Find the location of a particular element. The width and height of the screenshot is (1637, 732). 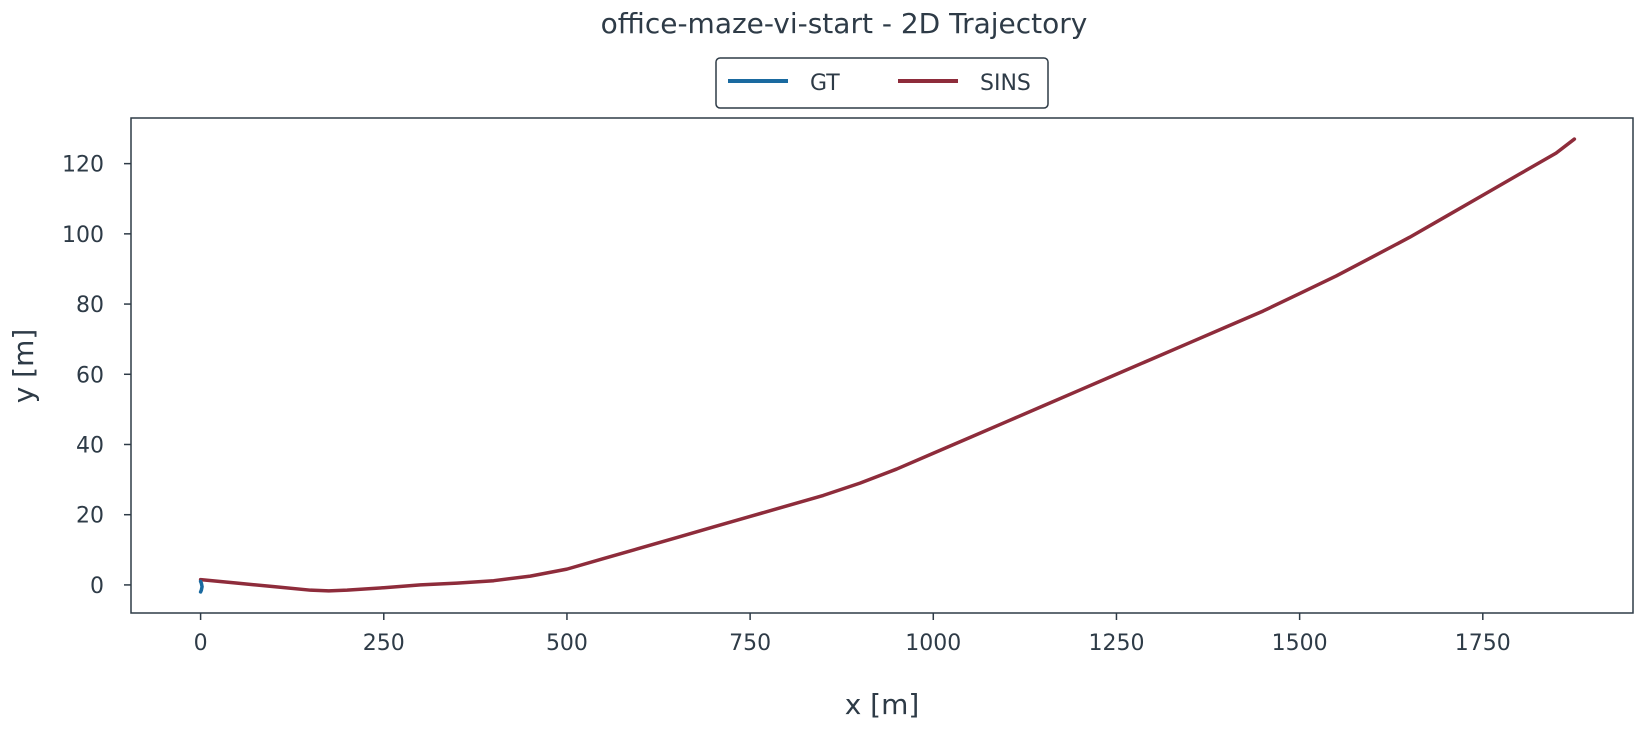

x-tick-label: 1250 is located at coordinates (1116, 643).